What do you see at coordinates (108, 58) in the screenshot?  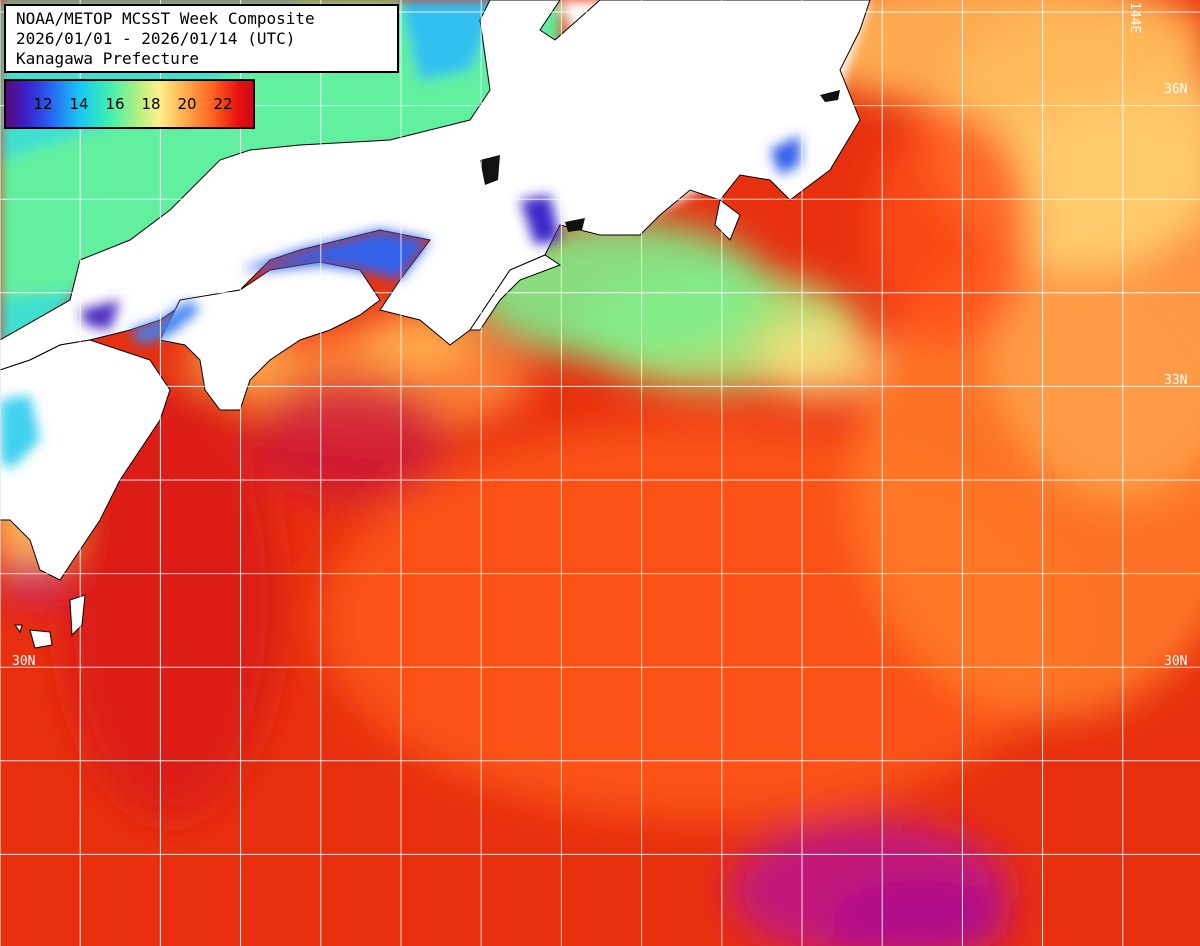 I see `title-line-3: Kanagawa Prefecture` at bounding box center [108, 58].